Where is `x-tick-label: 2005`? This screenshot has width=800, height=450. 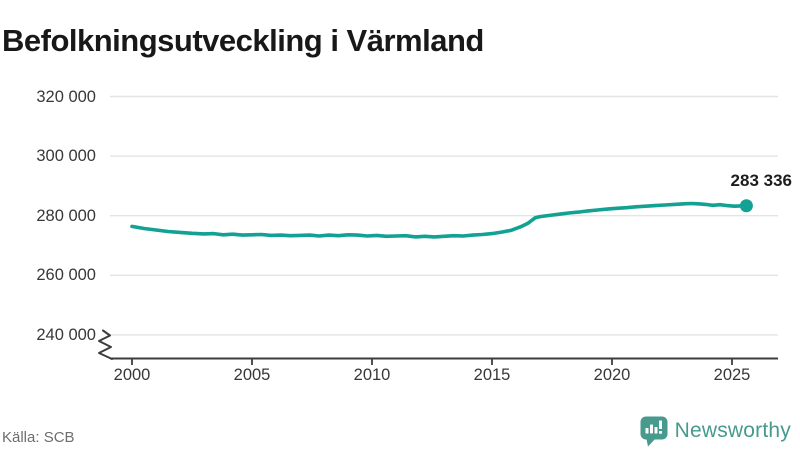 x-tick-label: 2005 is located at coordinates (252, 375).